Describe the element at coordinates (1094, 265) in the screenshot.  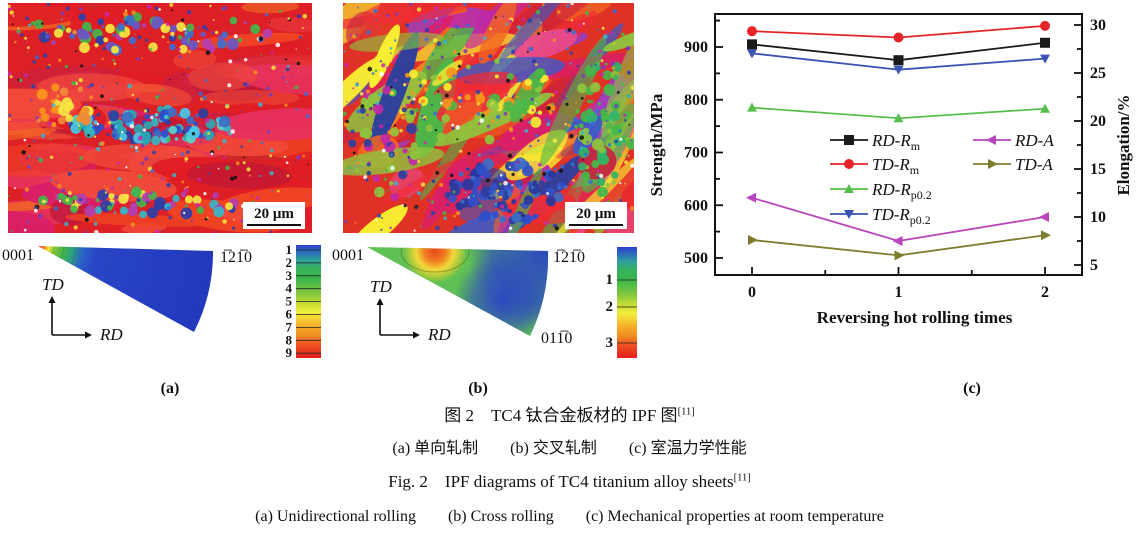
I see `y-right-tick-label: 5` at that location.